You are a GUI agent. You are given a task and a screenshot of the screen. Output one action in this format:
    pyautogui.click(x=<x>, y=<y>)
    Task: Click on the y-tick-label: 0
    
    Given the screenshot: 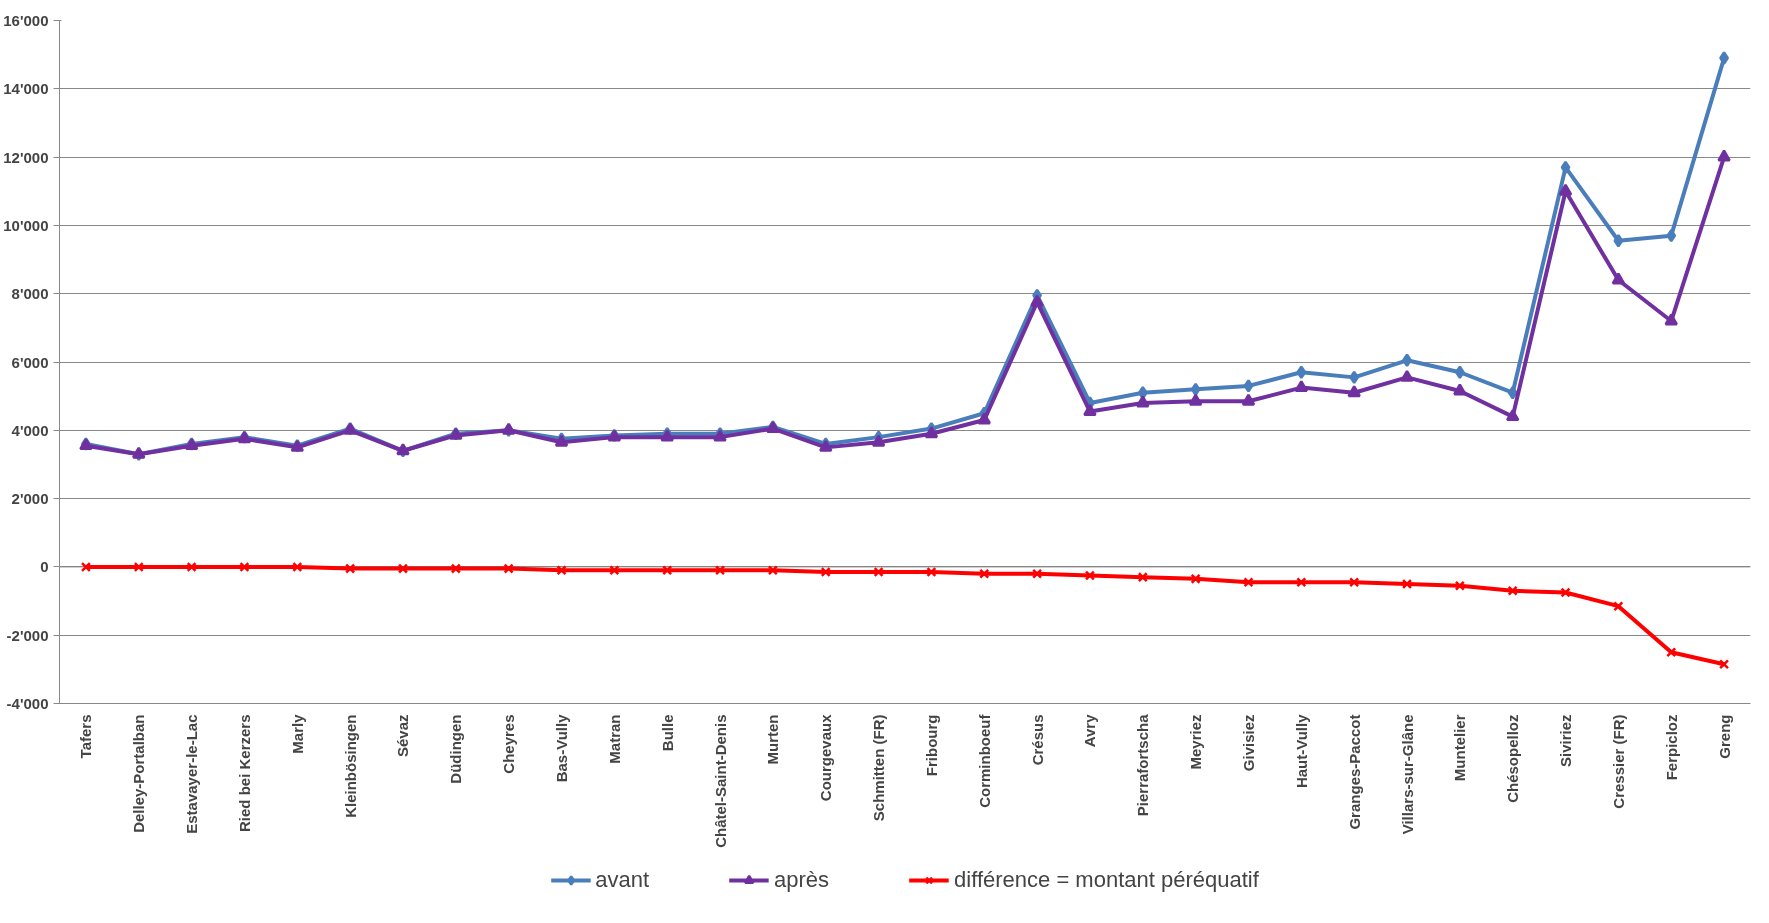 What is the action you would take?
    pyautogui.click(x=44, y=567)
    